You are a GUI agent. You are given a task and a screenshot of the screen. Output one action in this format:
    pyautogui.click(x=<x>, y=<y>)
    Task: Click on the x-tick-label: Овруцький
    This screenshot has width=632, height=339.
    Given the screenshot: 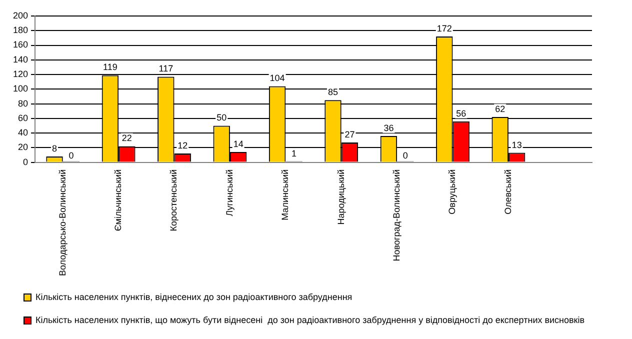 What is the action you would take?
    pyautogui.click(x=452, y=191)
    